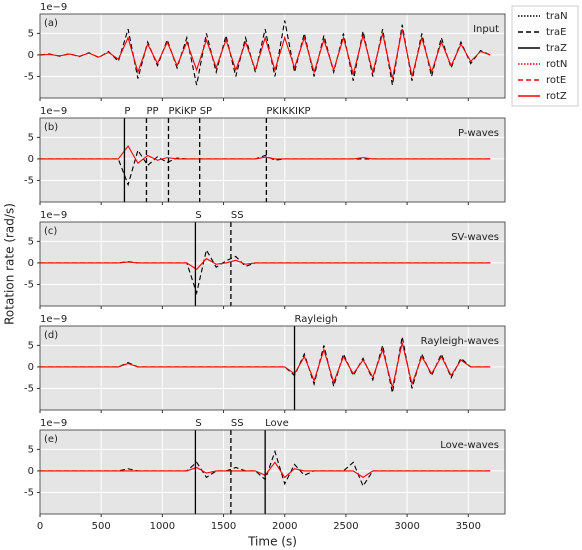 This screenshot has width=582, height=550. Describe the element at coordinates (469, 445) in the screenshot. I see `panel-title: Love-waves` at that location.